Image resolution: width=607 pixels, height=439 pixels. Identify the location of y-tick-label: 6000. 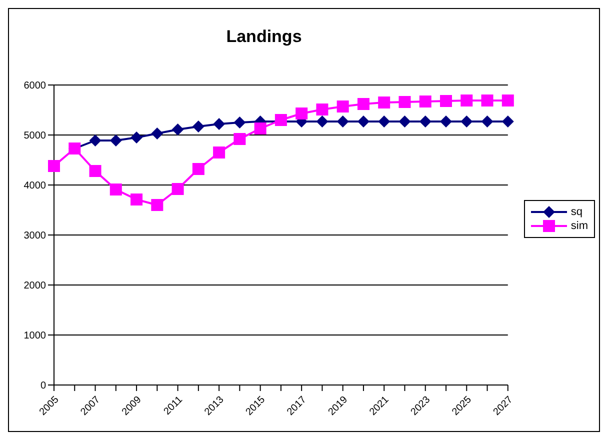
(35, 86).